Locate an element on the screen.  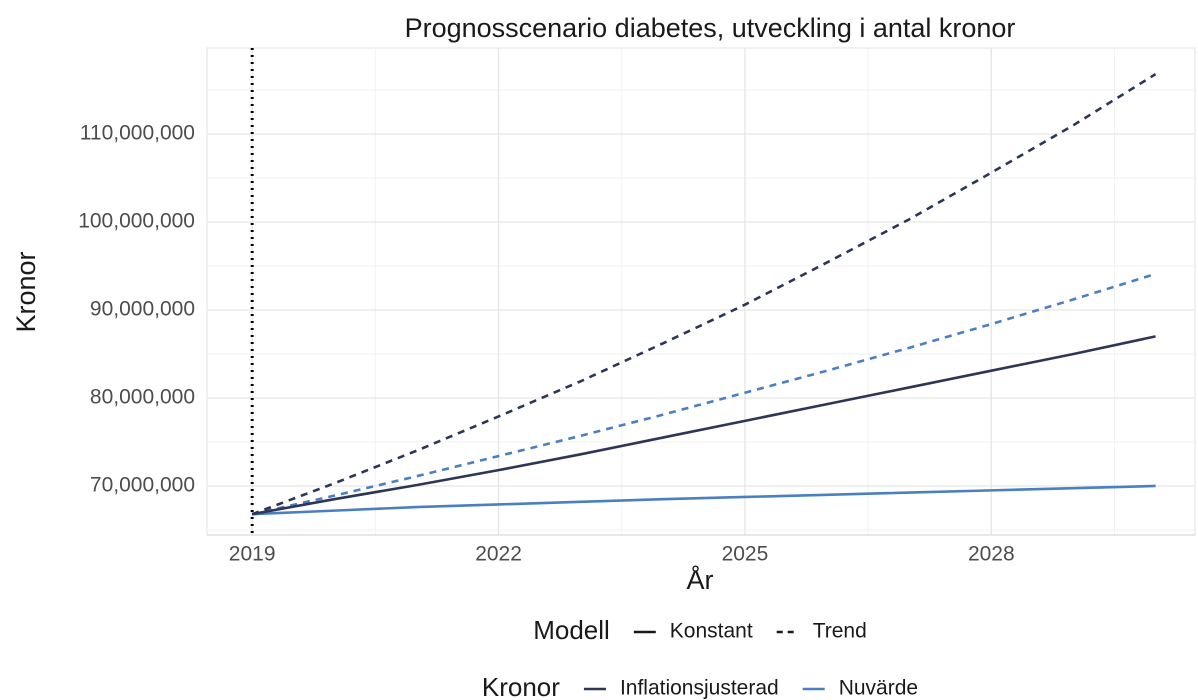
x-tick-label: 2025 is located at coordinates (745, 554).